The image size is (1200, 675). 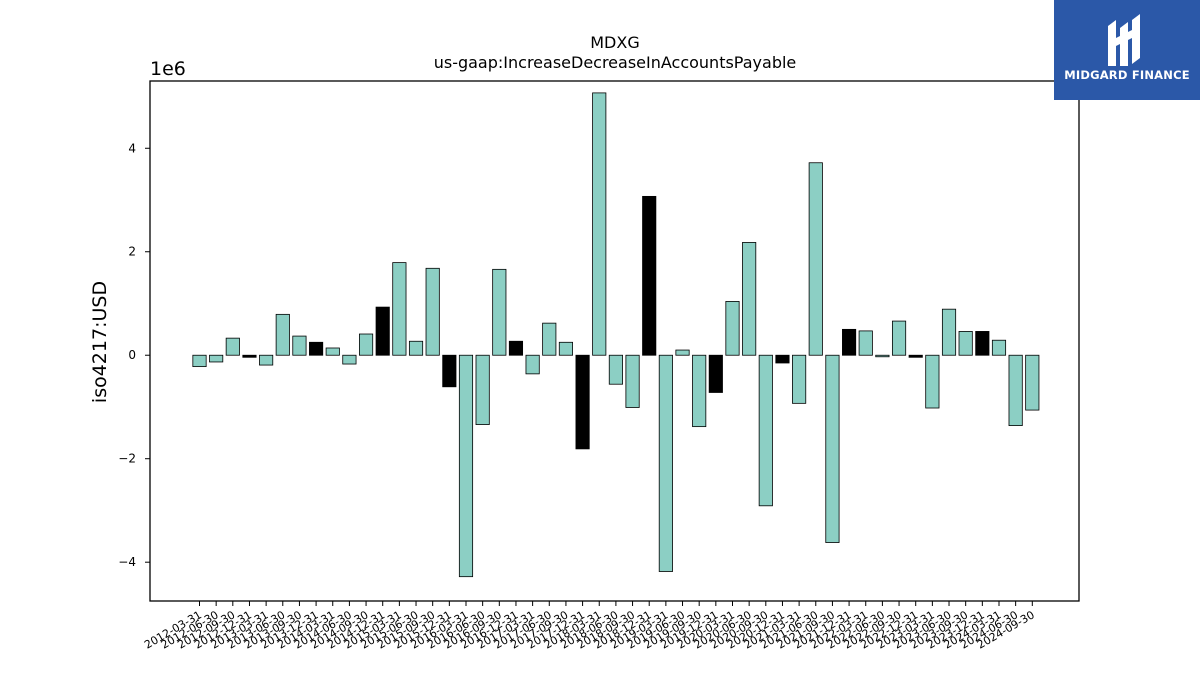 I want to click on y-axis-offset-label: 1e6, so click(x=168, y=69).